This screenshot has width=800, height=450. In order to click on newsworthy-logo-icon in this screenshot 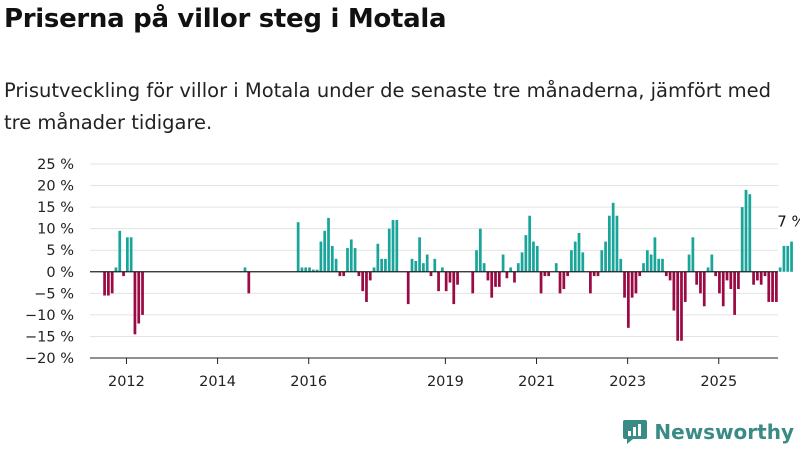, I will do `click(635, 432)`.